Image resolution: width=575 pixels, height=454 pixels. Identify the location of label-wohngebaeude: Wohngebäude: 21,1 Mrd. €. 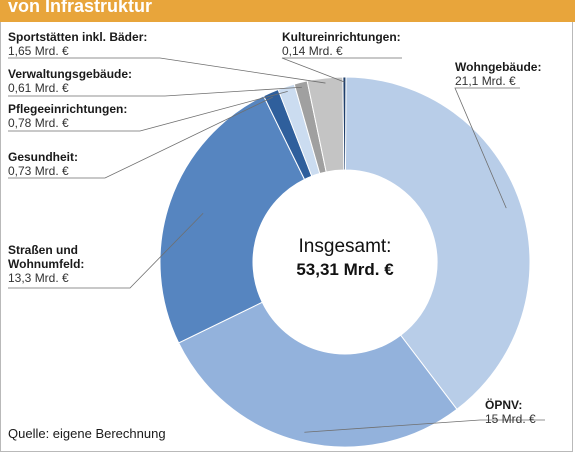
(498, 74).